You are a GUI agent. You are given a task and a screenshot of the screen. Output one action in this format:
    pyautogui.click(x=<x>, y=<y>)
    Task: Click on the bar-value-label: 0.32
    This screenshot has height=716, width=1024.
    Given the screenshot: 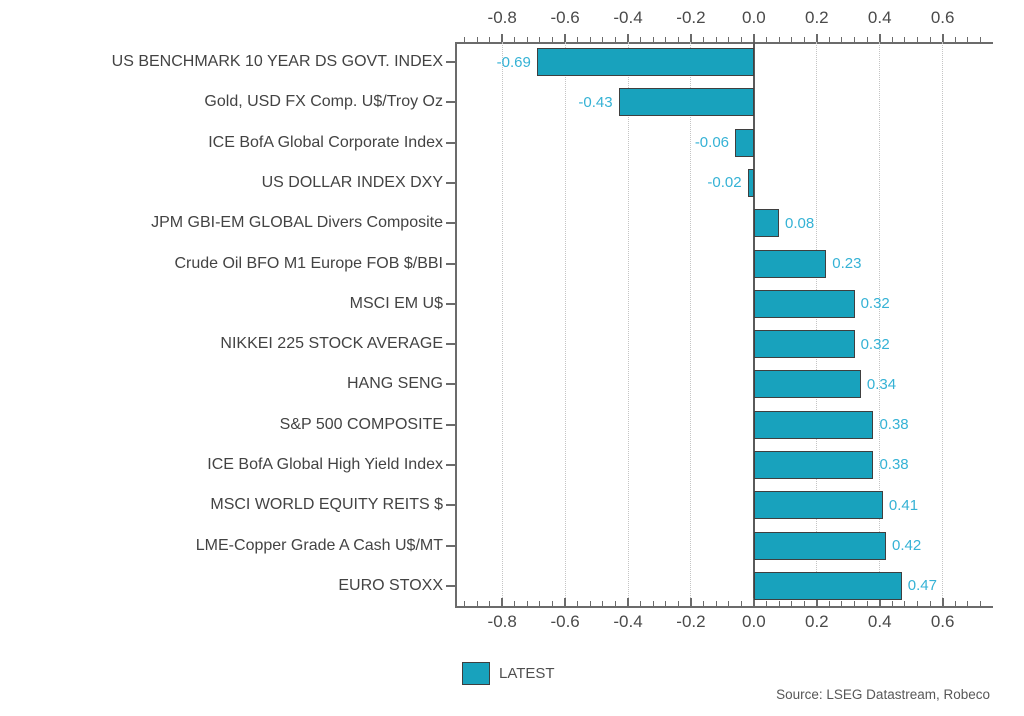 What is the action you would take?
    pyautogui.click(x=875, y=304)
    